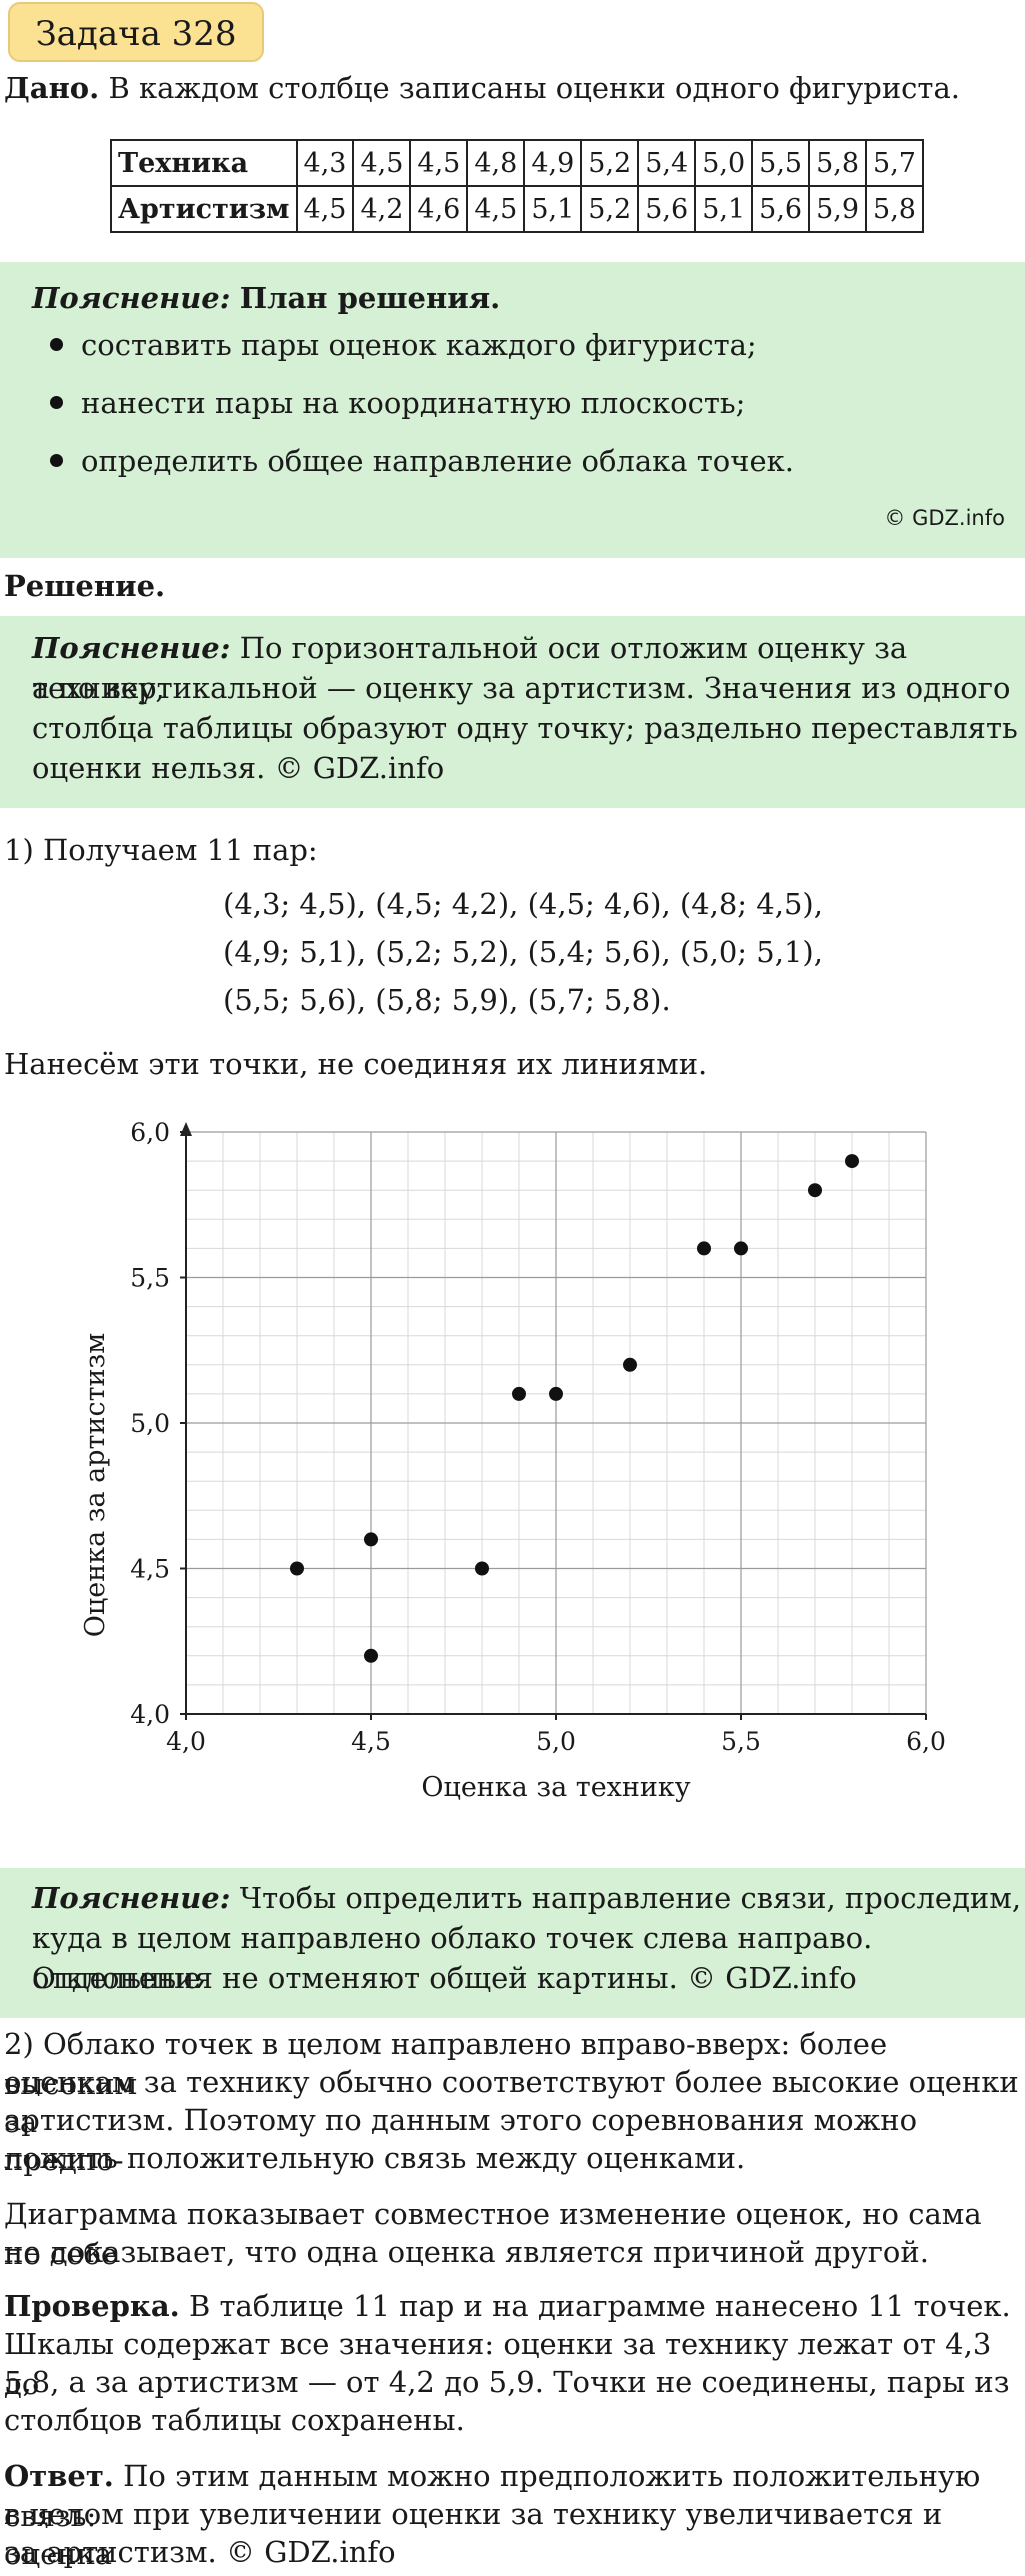  I want to click on answer-label: Ответ., so click(59, 2476).